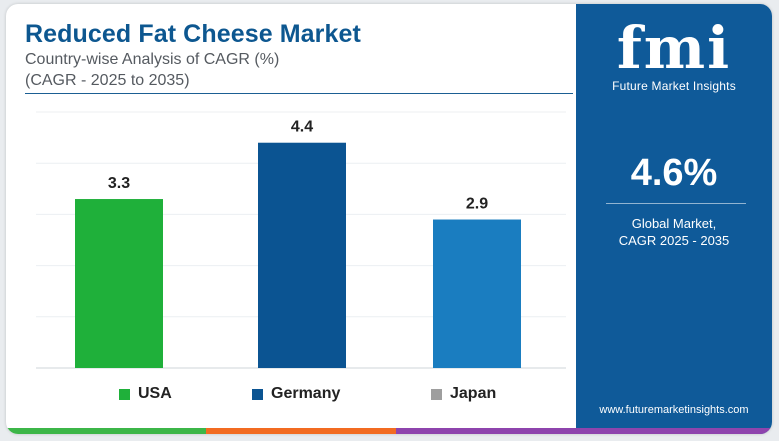  Describe the element at coordinates (674, 223) in the screenshot. I see `global-cagr-label-line1: Global Market,` at that location.